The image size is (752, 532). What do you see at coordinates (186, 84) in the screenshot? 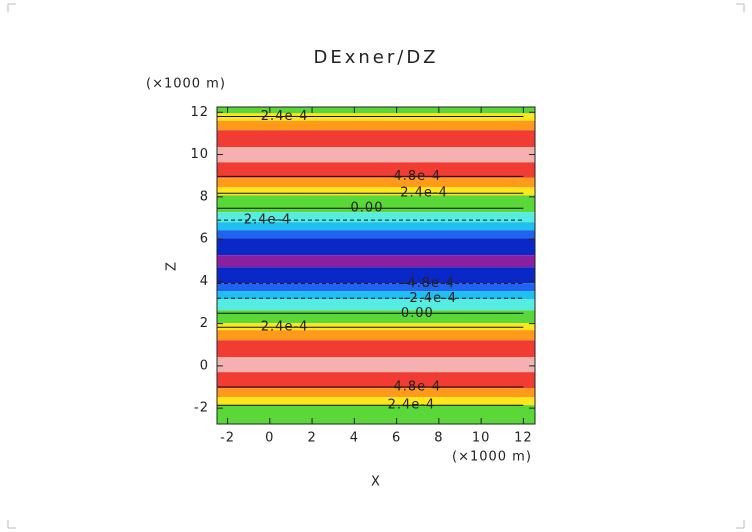
I see `y-unit: (×1000 m)` at bounding box center [186, 84].